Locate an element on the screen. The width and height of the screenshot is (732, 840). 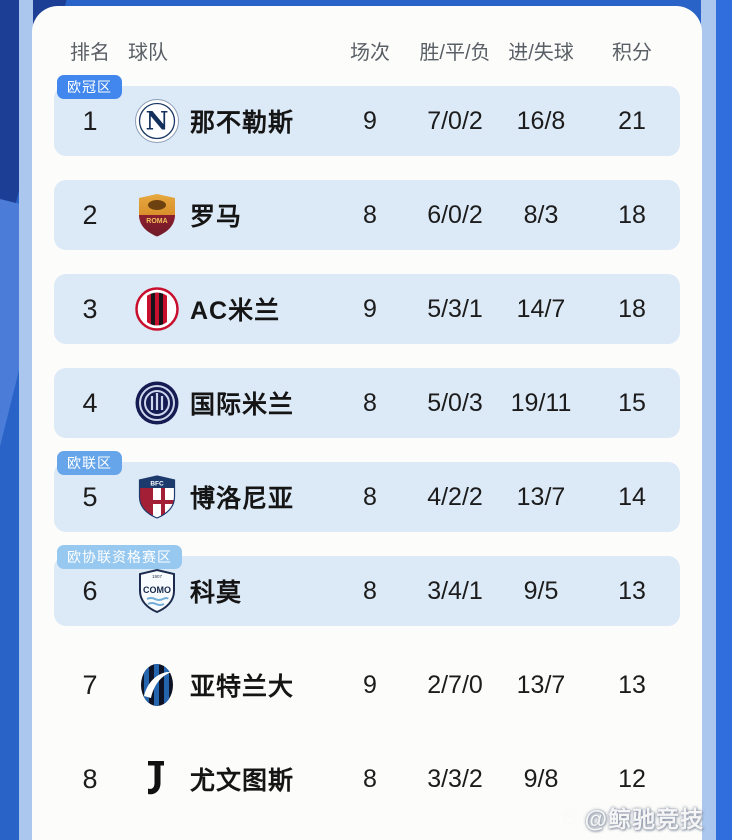
rank-value: 1 is located at coordinates (90, 120).